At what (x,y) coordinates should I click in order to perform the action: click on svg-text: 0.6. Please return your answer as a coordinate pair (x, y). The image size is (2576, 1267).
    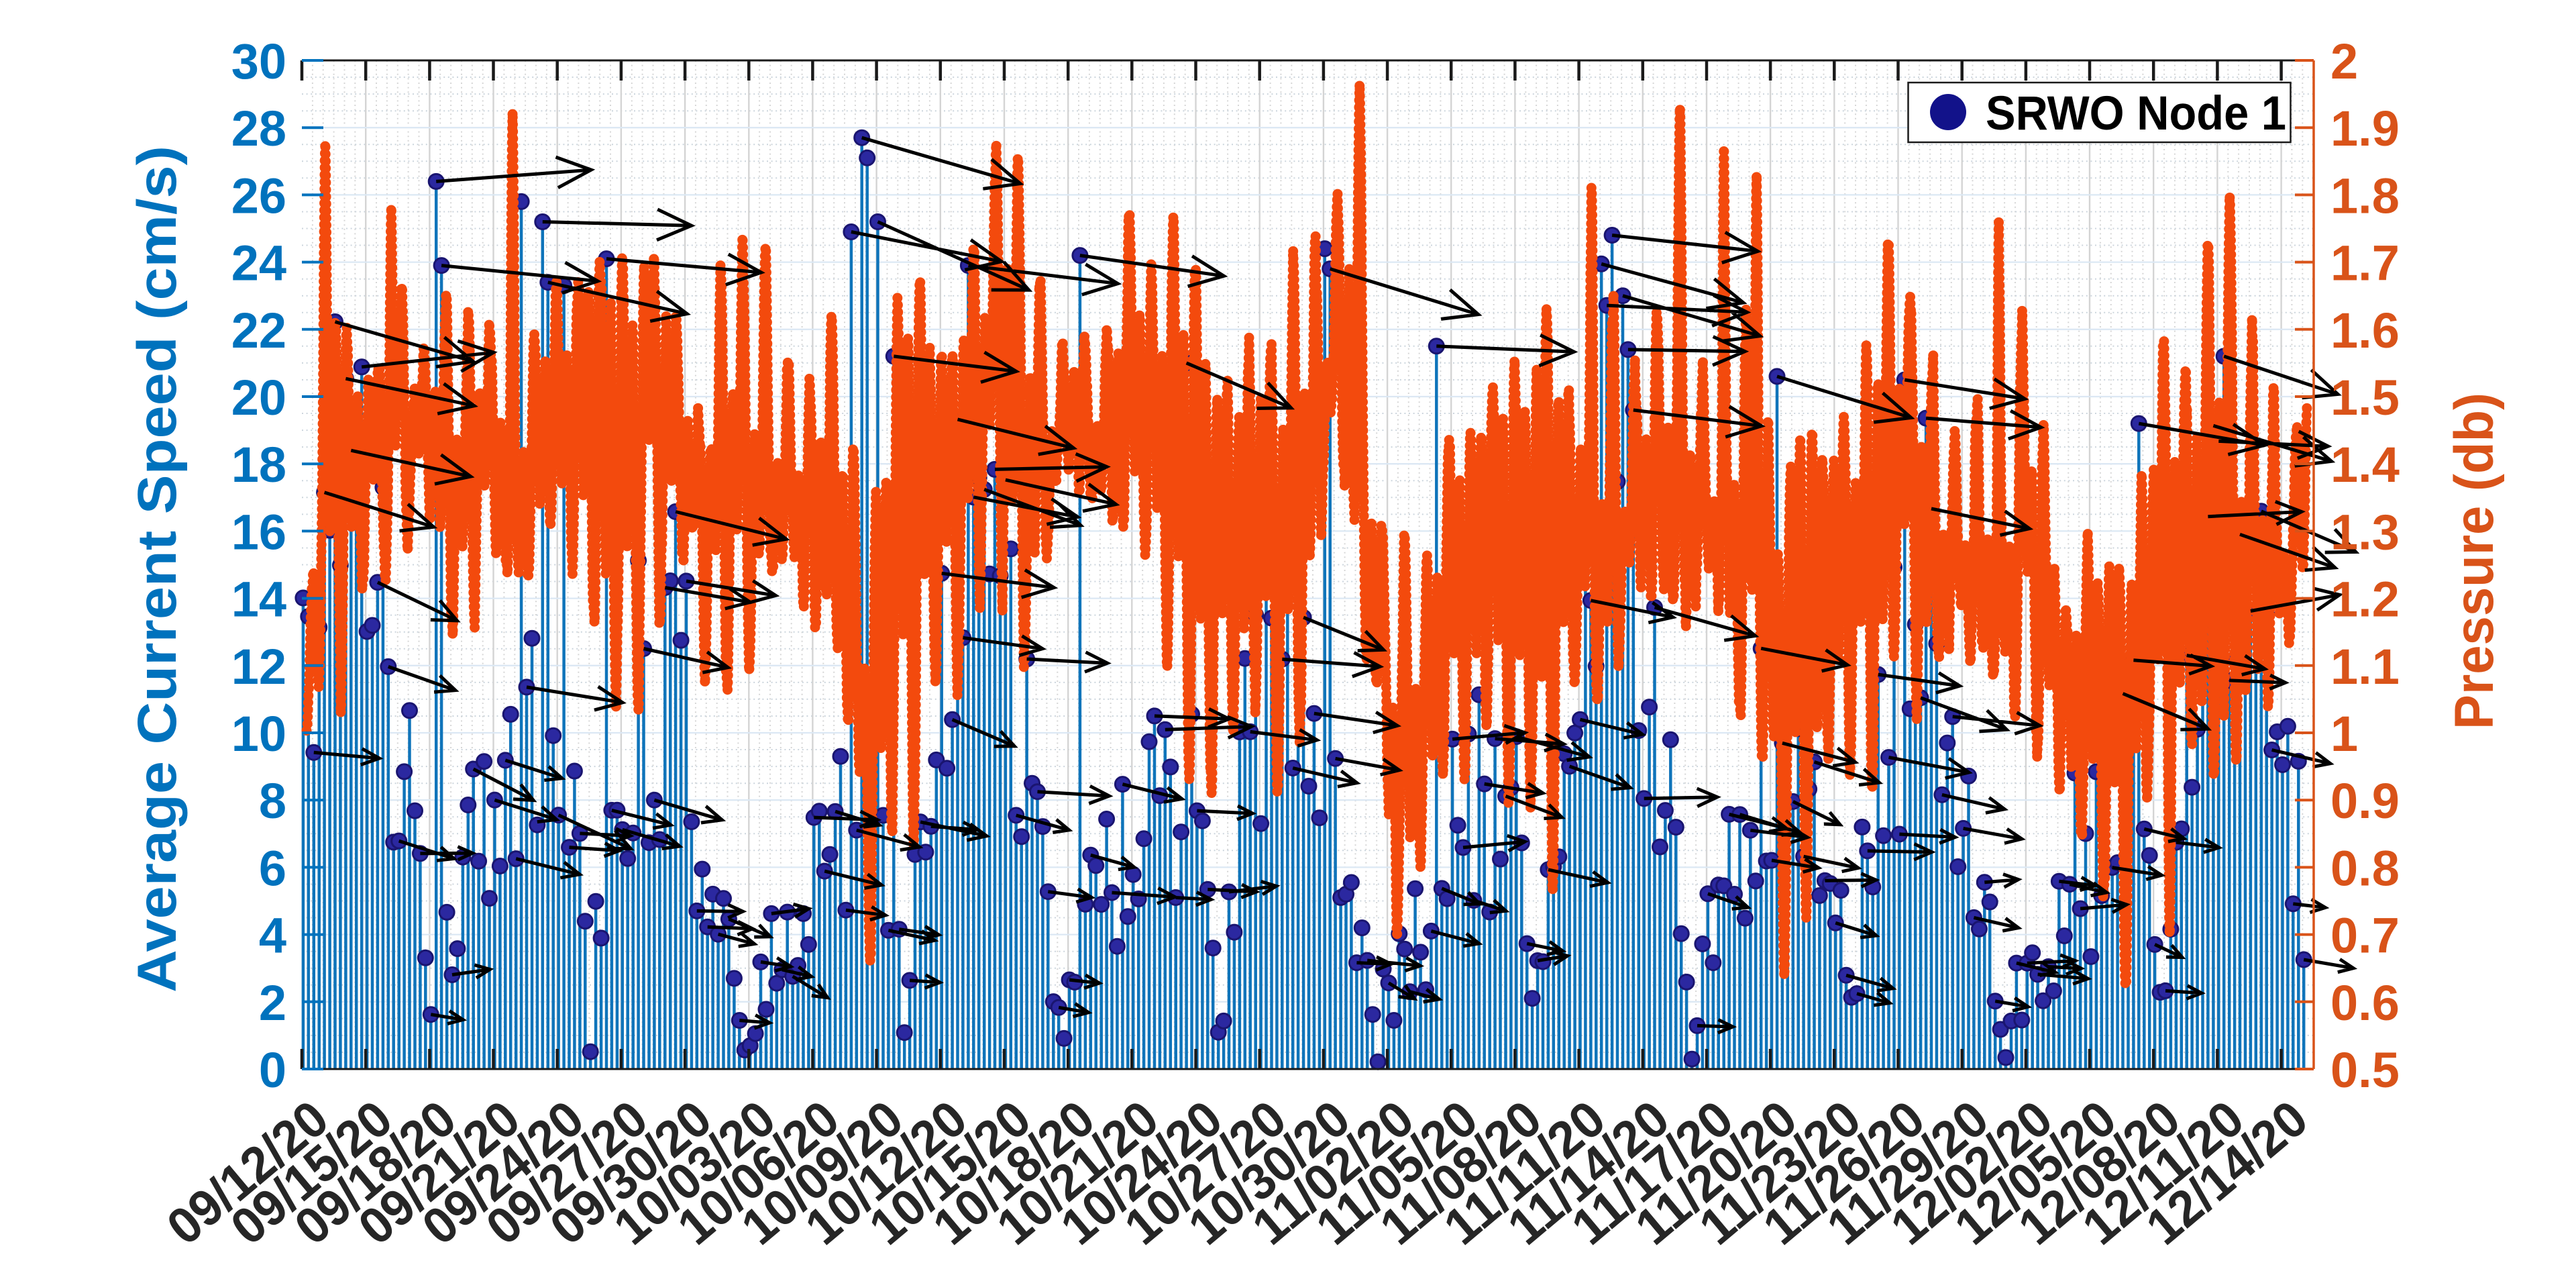
    Looking at the image, I should click on (2365, 1003).